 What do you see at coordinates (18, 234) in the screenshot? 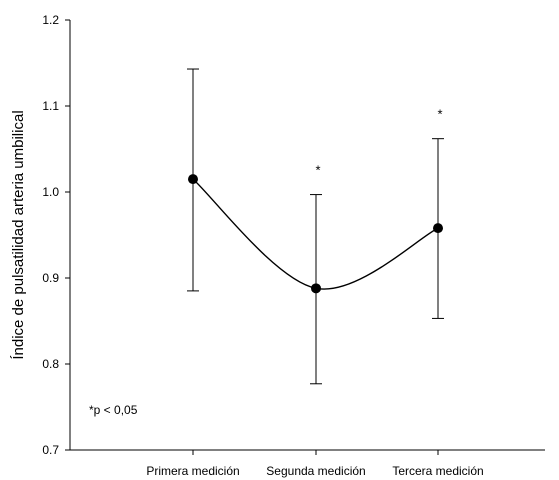
I see `y-axis-label: Índice de pulsatilidad arteria umbilical` at bounding box center [18, 234].